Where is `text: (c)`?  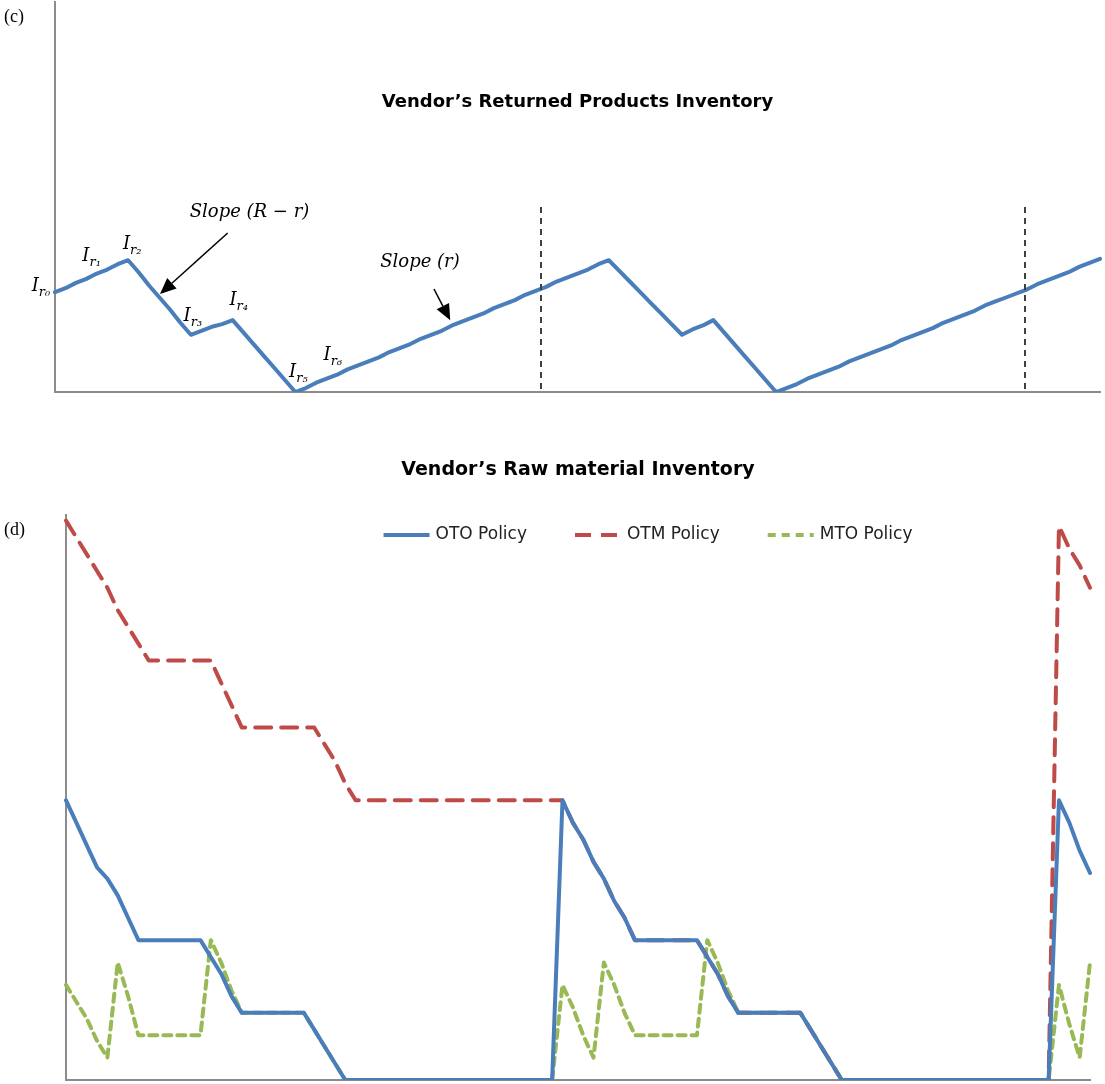
text: (c) is located at coordinates (14, 16).